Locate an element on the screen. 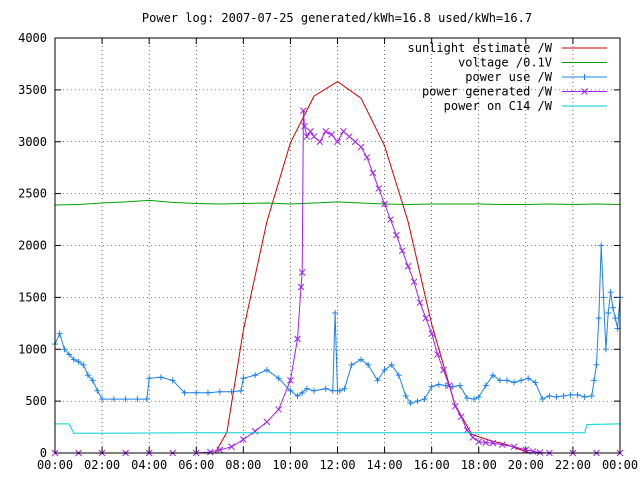 This screenshot has width=640, height=480. legend-label: power generated /W is located at coordinates (487, 92).